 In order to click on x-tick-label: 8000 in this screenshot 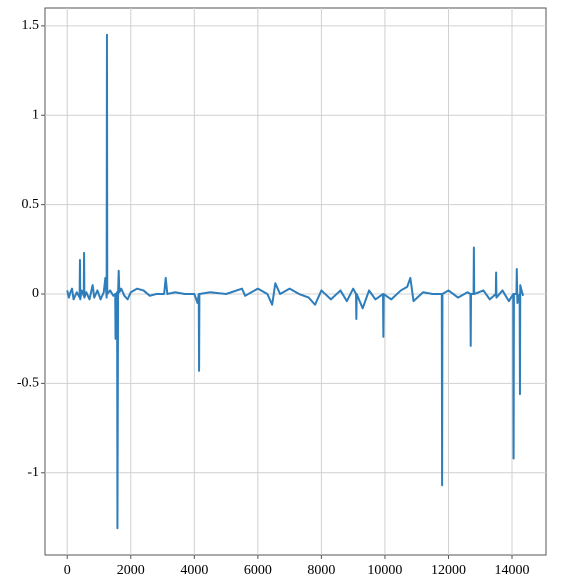, I will do `click(321, 570)`.